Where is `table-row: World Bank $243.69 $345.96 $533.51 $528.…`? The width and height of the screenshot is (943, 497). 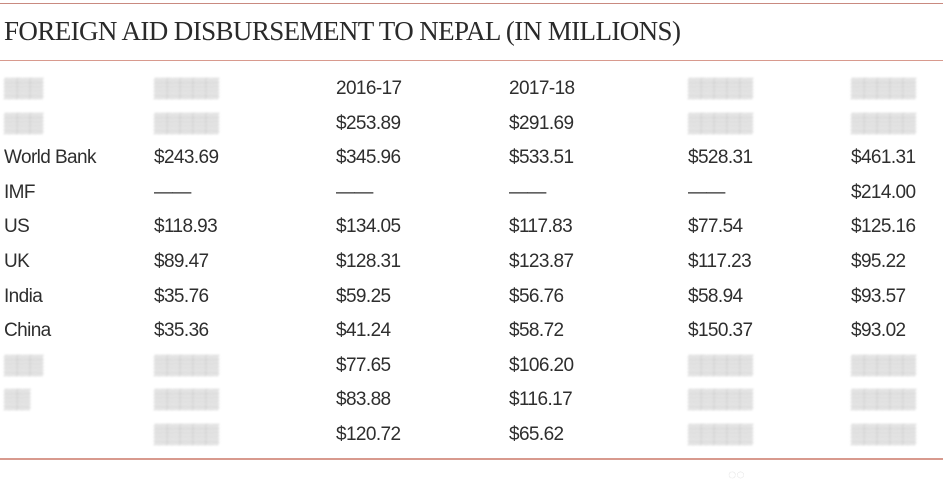
table-row: World Bank $243.69 $345.96 $533.51 $528.… is located at coordinates (471, 158).